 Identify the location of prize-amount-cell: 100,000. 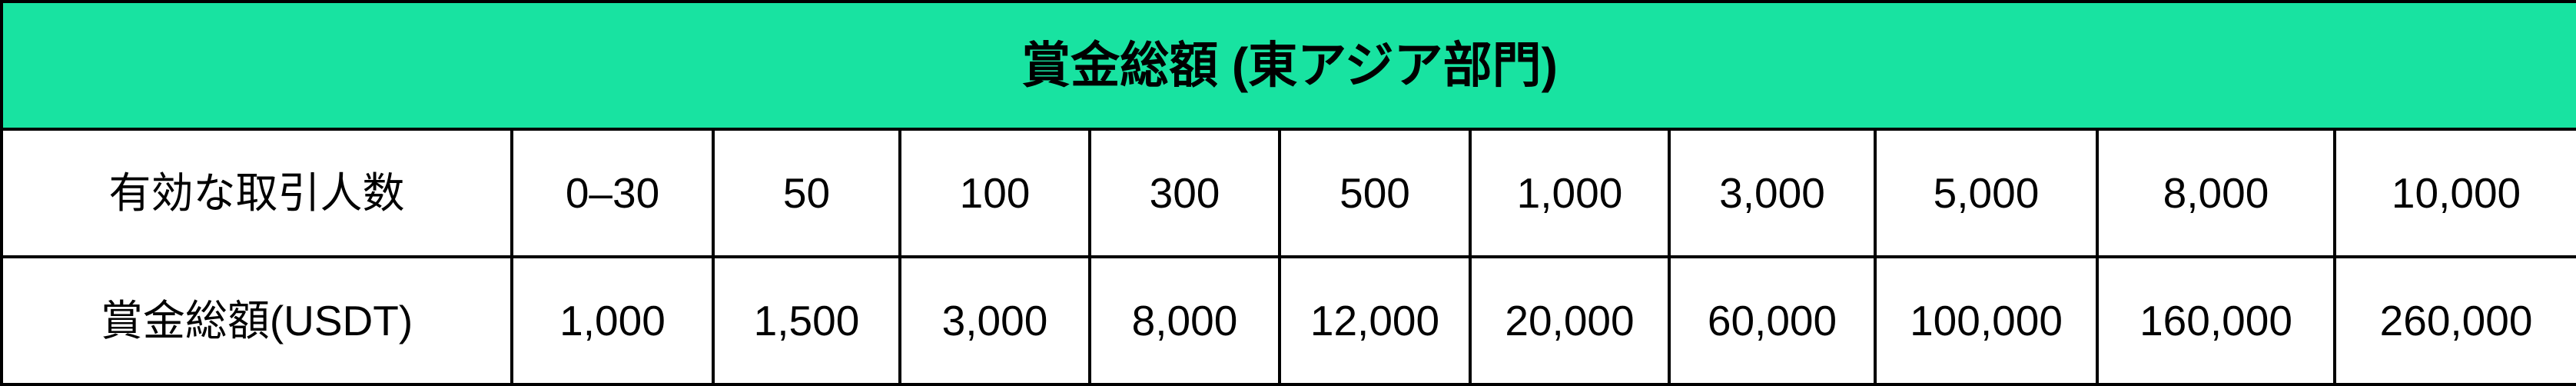
(1986, 320).